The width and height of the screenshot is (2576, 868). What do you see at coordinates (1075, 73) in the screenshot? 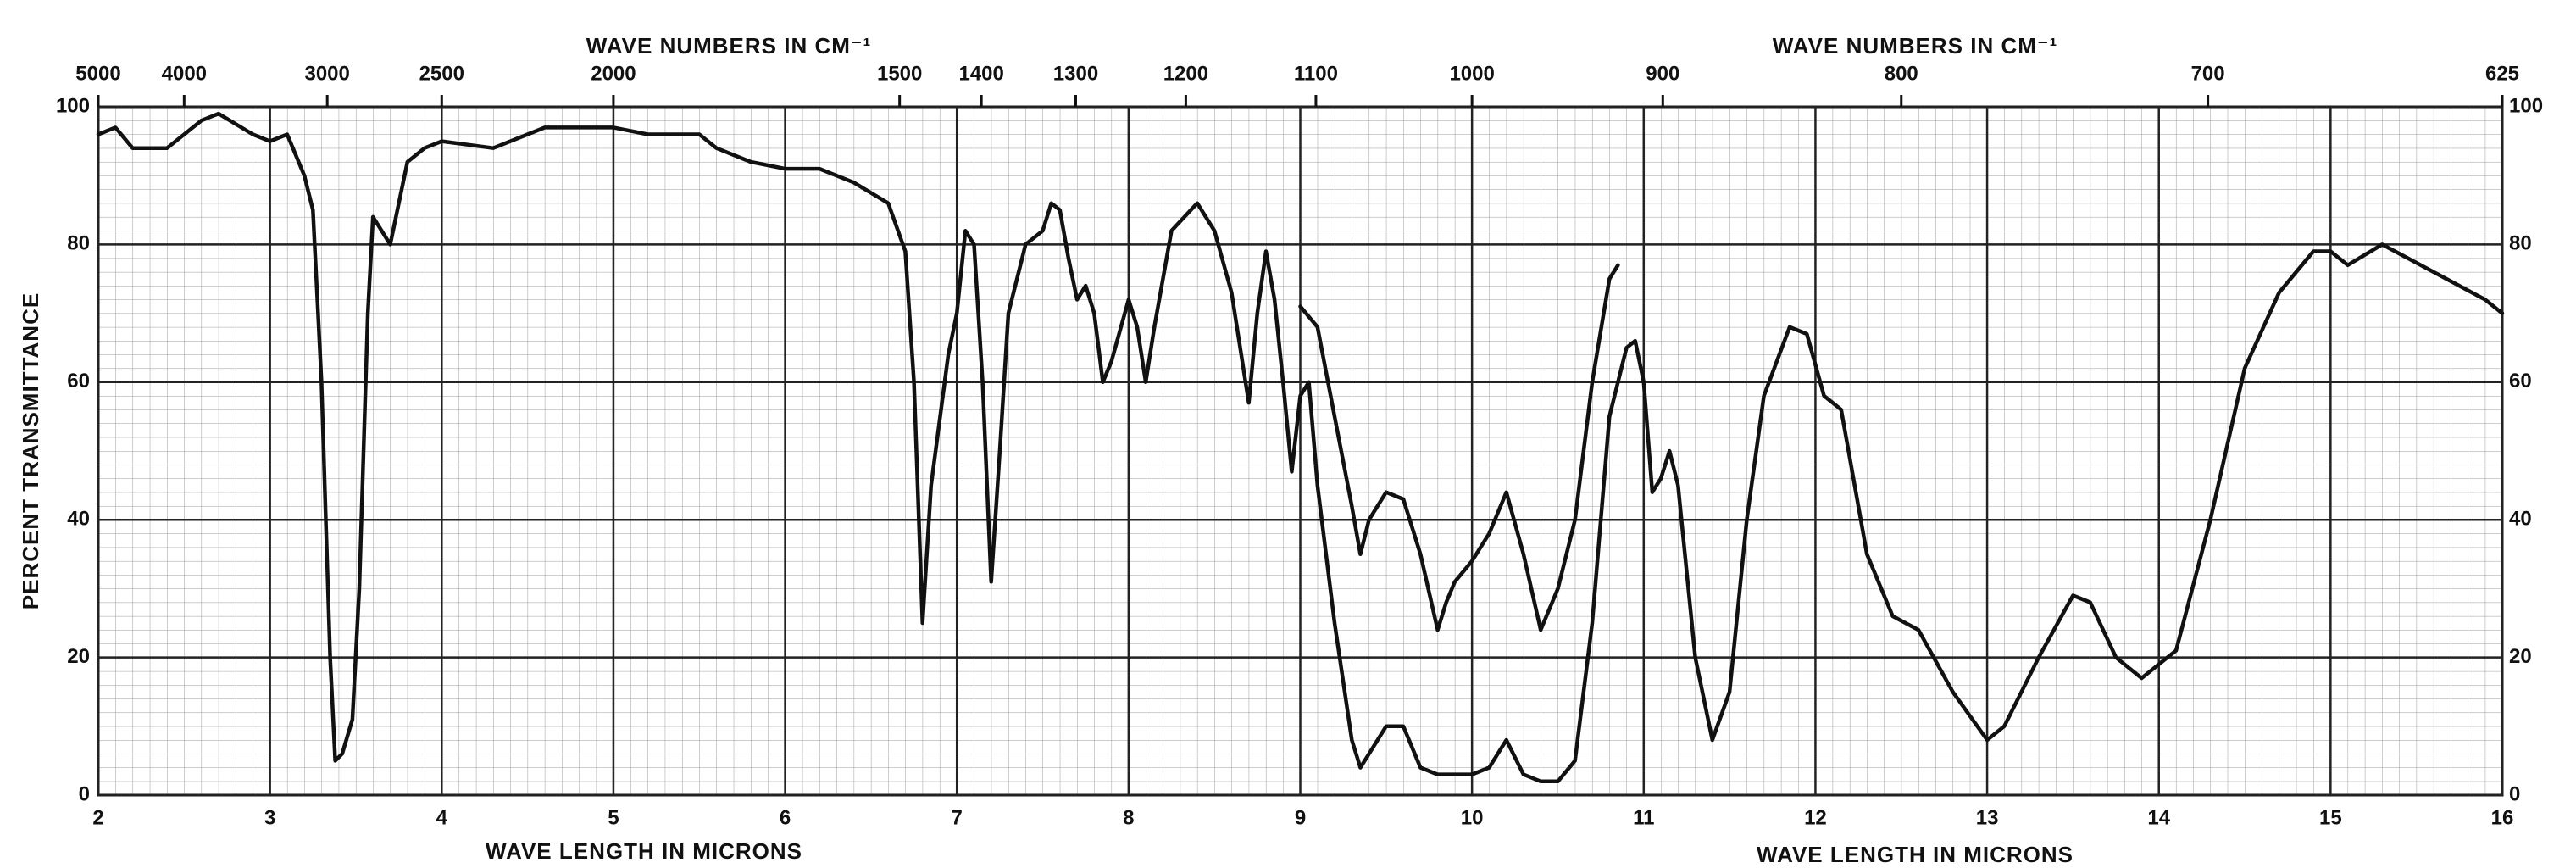
I see `top-tick-label: 1300` at bounding box center [1075, 73].